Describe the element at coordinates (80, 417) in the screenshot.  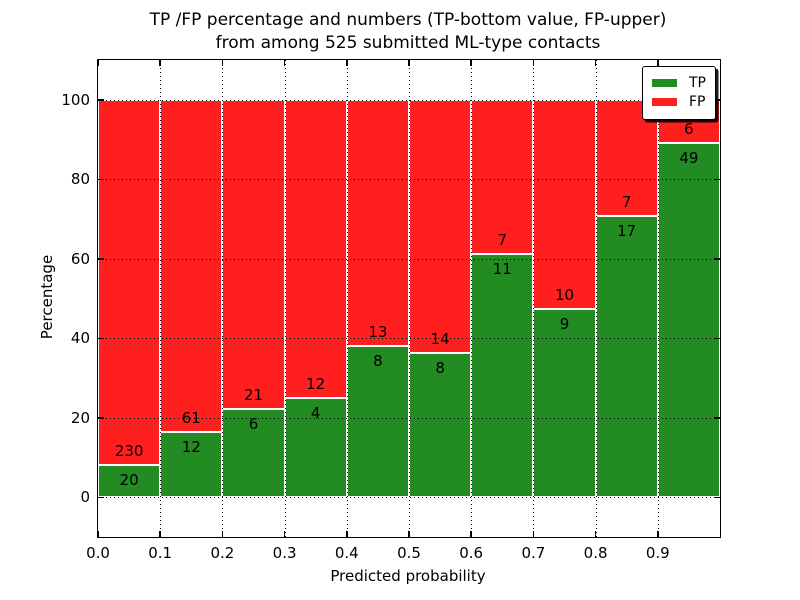
I see `y-tick-label: 20` at that location.